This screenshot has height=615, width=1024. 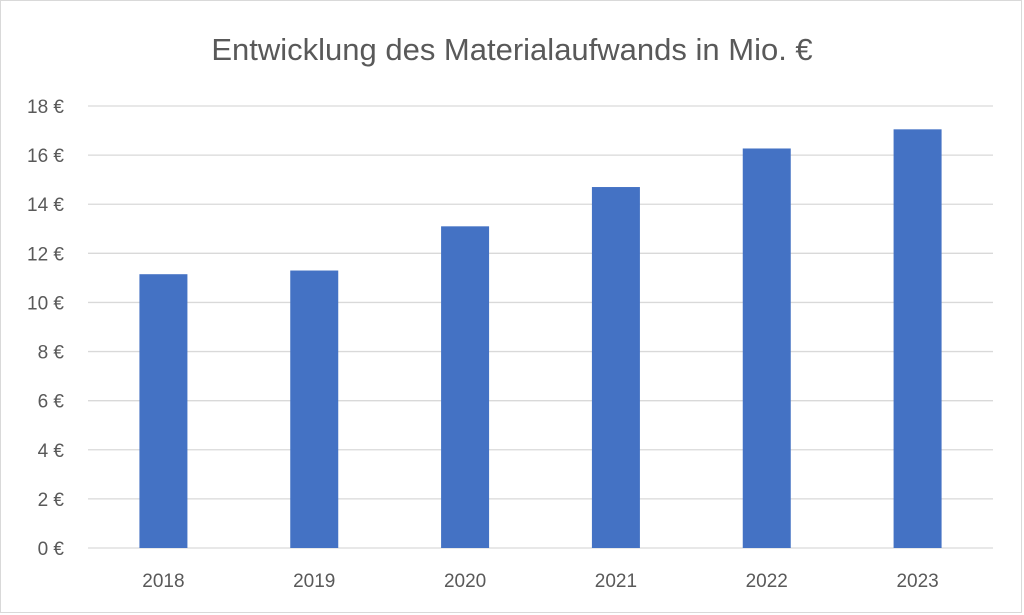 I want to click on x-tick-label: 2023, so click(x=917, y=581).